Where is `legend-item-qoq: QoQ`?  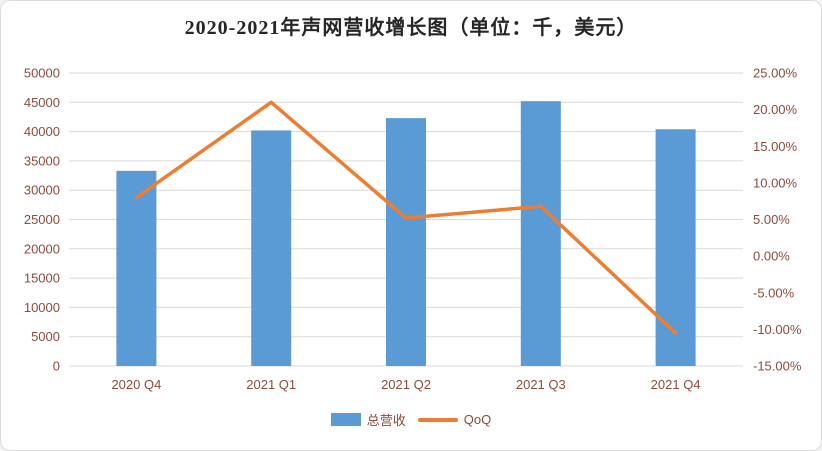 legend-item-qoq: QoQ is located at coordinates (454, 419).